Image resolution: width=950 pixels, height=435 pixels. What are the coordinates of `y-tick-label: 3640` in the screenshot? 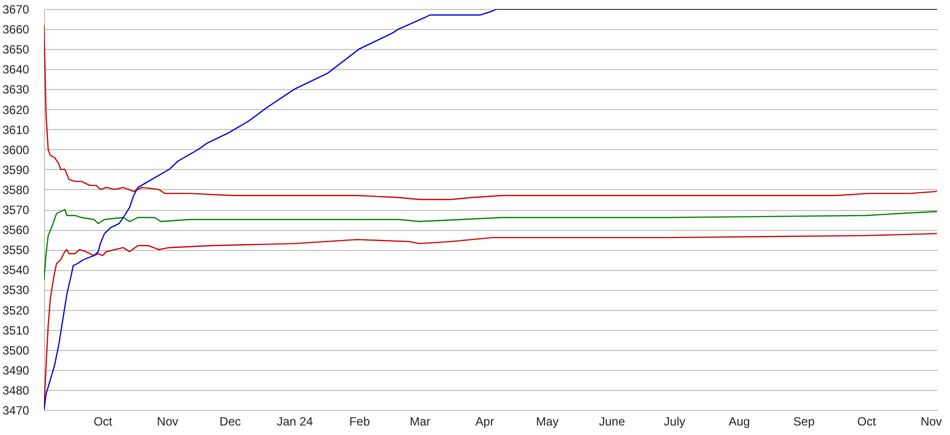 It's located at (16, 69).